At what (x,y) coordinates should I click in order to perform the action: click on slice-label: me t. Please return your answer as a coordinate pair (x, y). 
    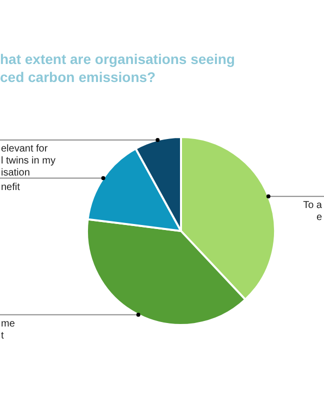
    Looking at the image, I should click on (8, 330).